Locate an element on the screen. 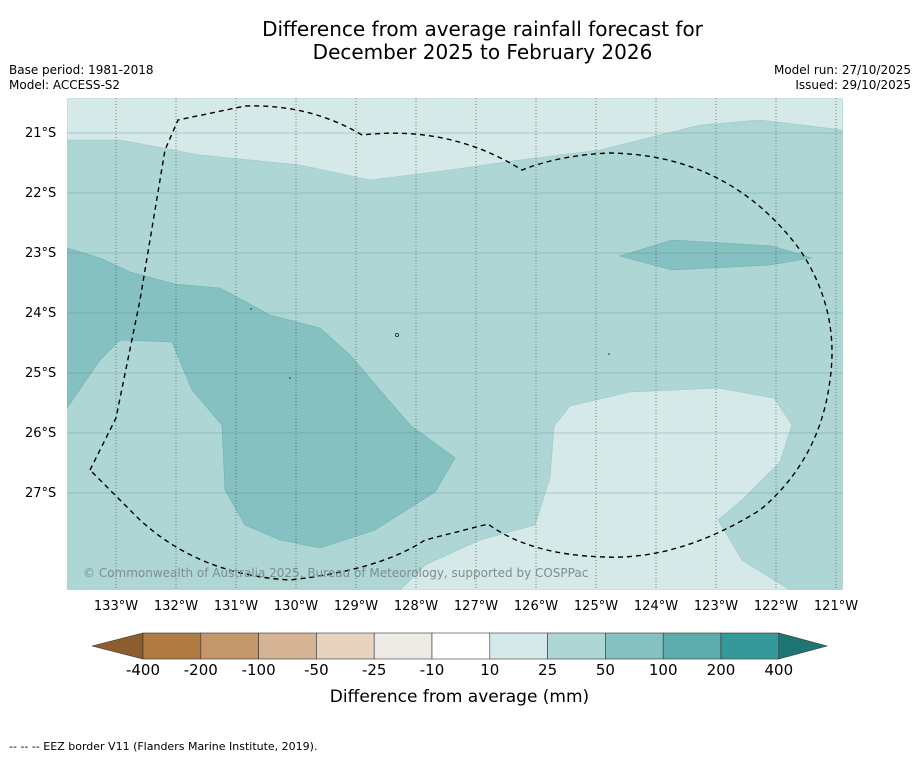 The image size is (919, 758). region-10-25-south is located at coordinates (596, 488).